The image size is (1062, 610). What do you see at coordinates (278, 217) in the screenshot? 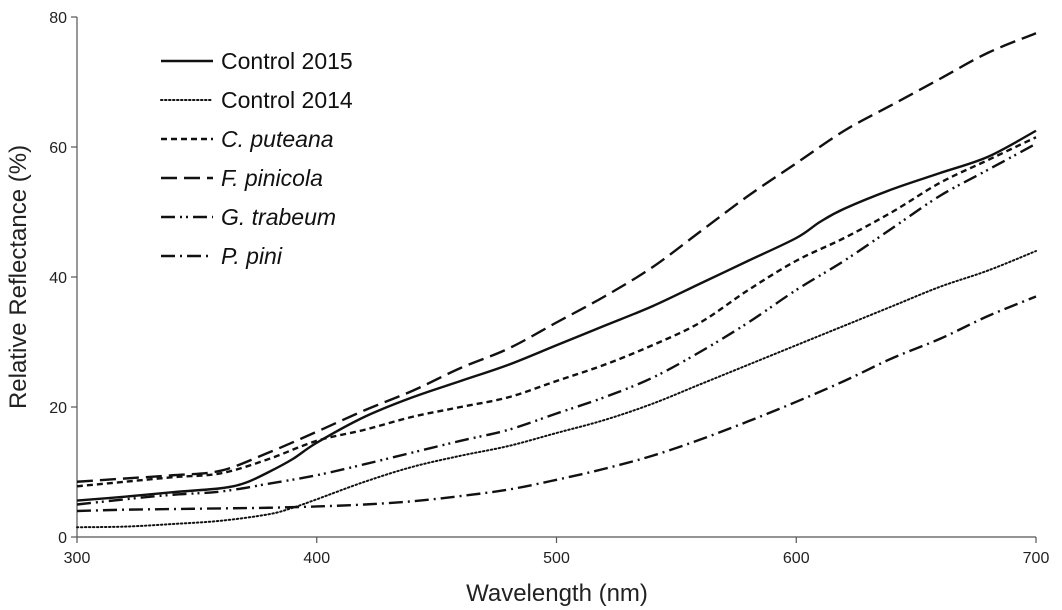
I see `legend-label: G. trabeum` at bounding box center [278, 217].